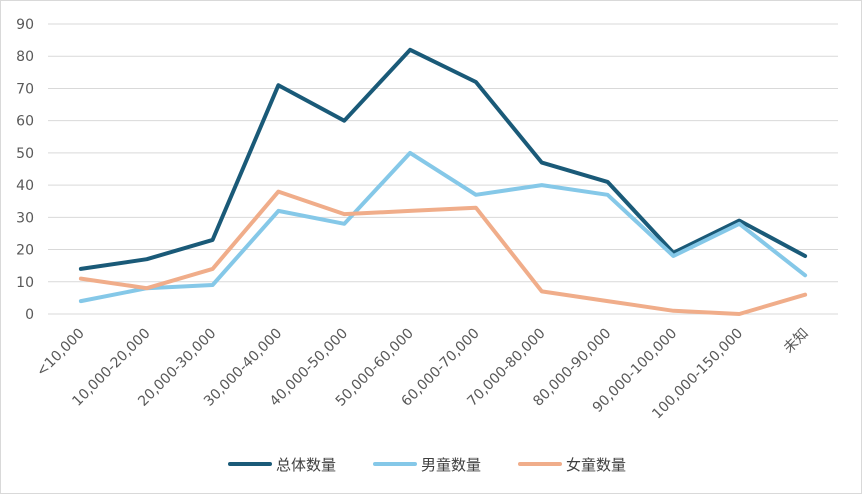  What do you see at coordinates (25, 186) in the screenshot?
I see `y-tick-label: 40` at bounding box center [25, 186].